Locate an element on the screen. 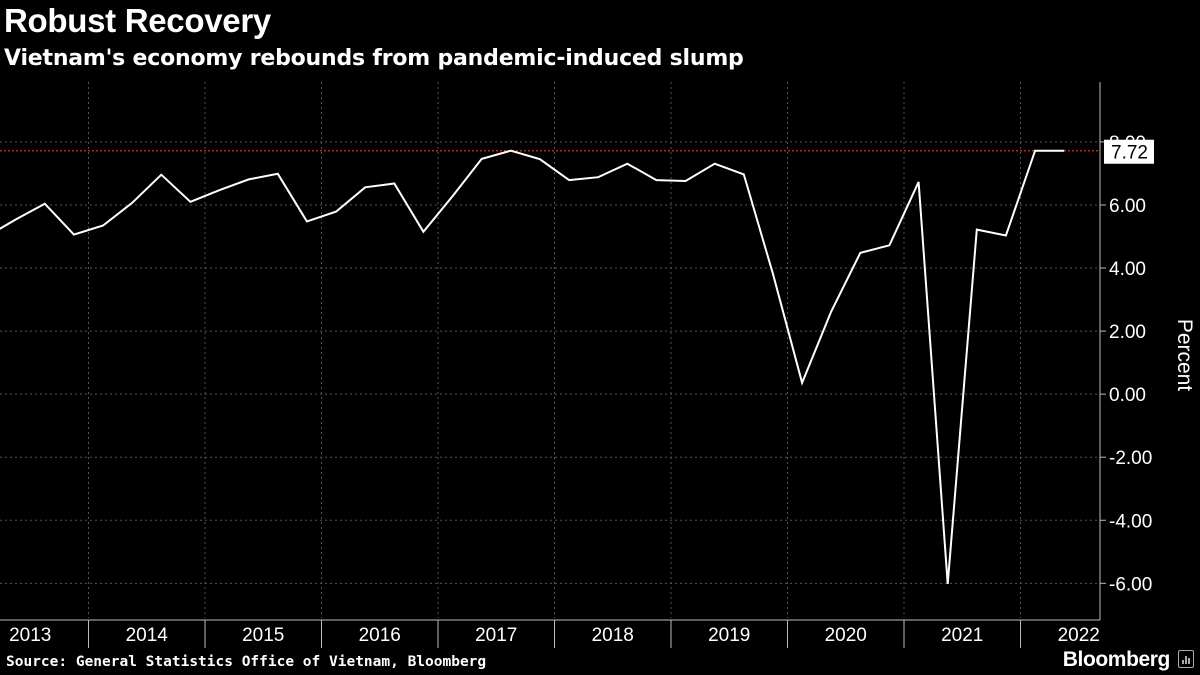 Image resolution: width=1200 pixels, height=675 pixels. y-tick-label: -2.00 is located at coordinates (1130, 458).